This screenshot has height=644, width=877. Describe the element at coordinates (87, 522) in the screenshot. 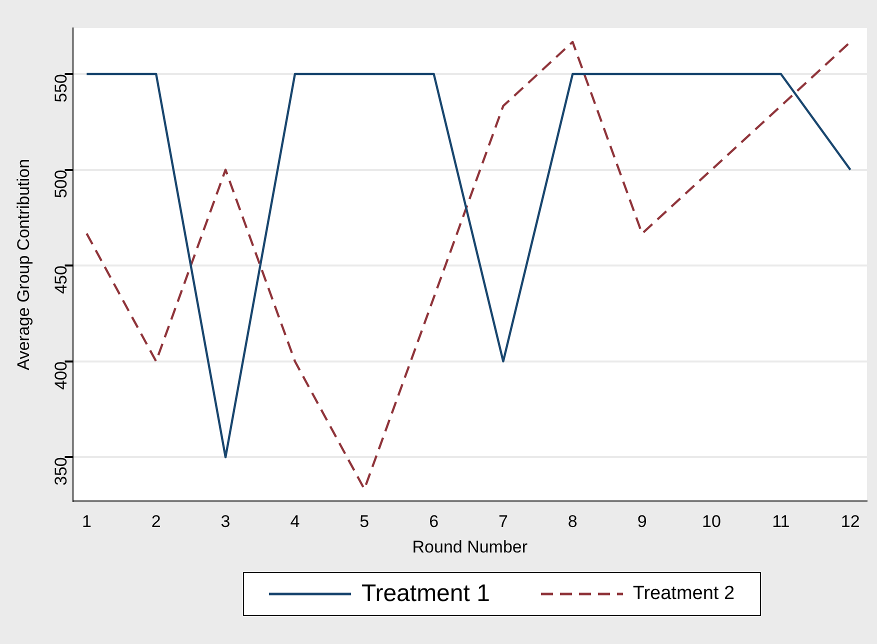

I see `x-tick-label: 1` at that location.